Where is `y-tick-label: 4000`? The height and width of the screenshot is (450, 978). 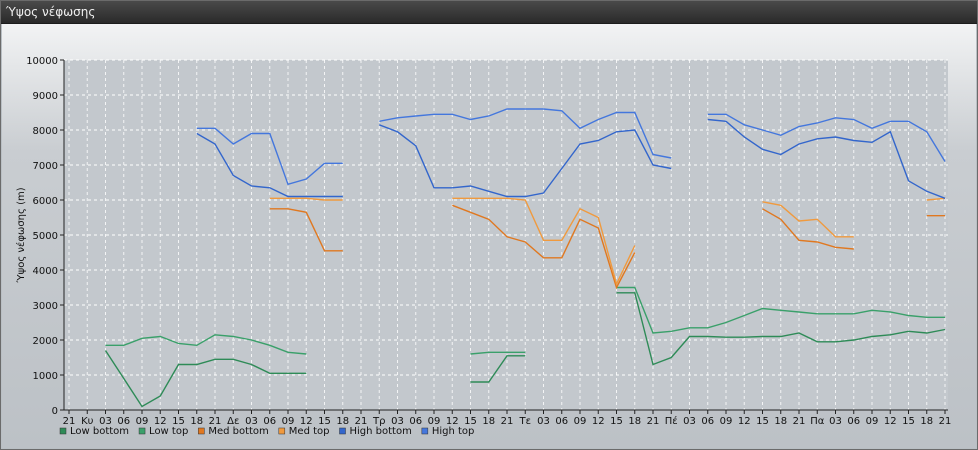
y-tick-label: 4000 is located at coordinates (45, 271).